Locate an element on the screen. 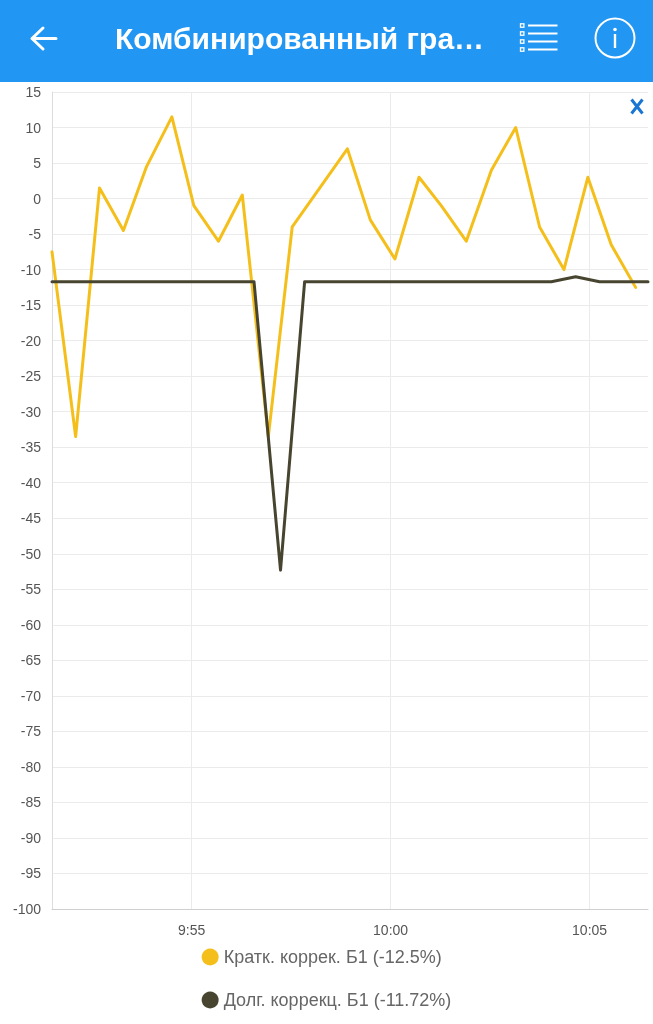 This screenshot has height=1024, width=653. y-tick-label: -60 is located at coordinates (31, 624).